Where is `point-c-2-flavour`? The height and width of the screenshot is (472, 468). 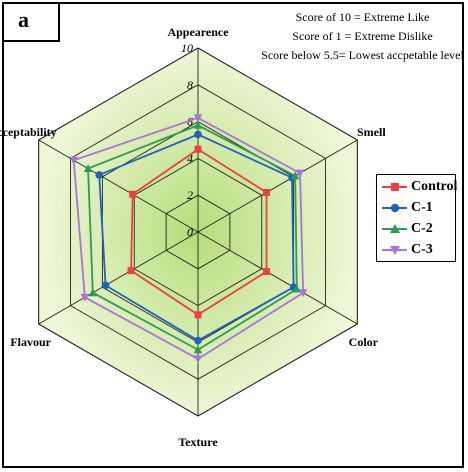 point-c-2-flavour is located at coordinates (93, 292).